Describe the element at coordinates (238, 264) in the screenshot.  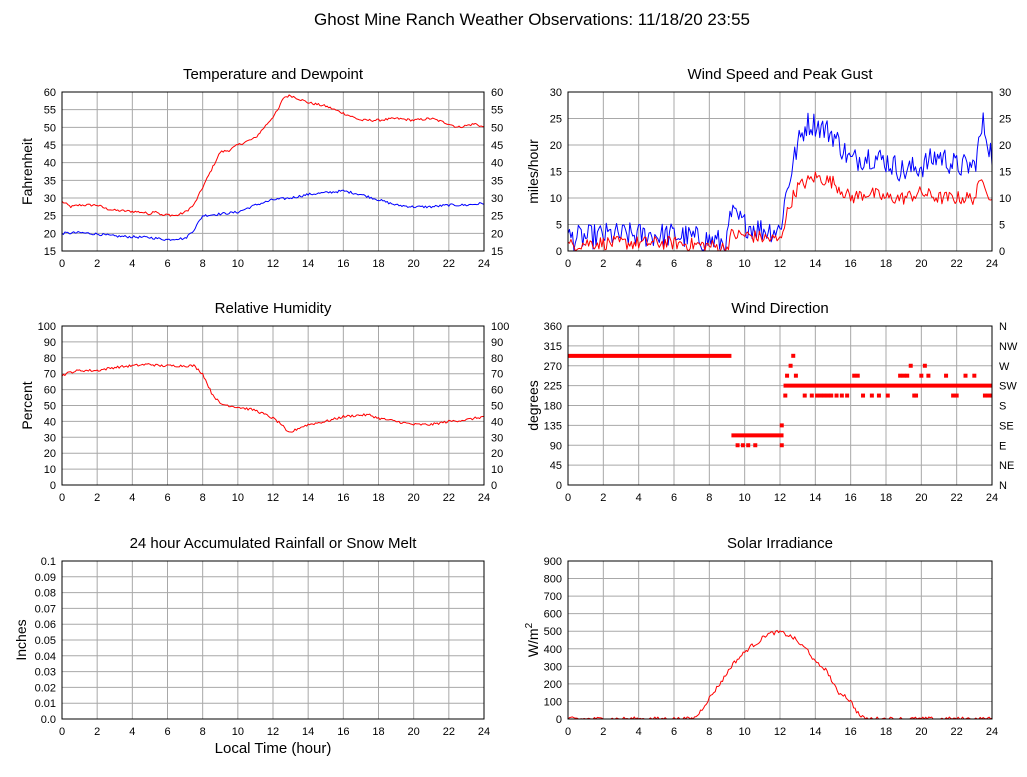
I see `x-tick-label: 10` at that location.